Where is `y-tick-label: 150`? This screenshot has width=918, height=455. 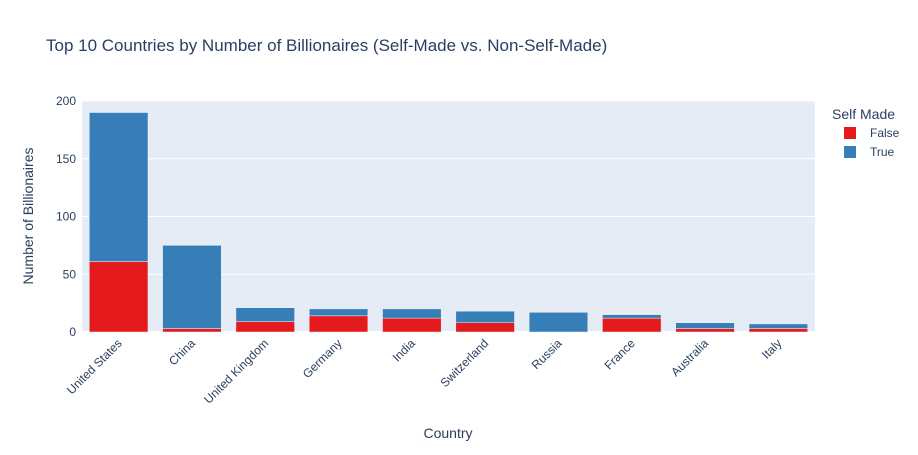
y-tick-label: 150 is located at coordinates (66, 159).